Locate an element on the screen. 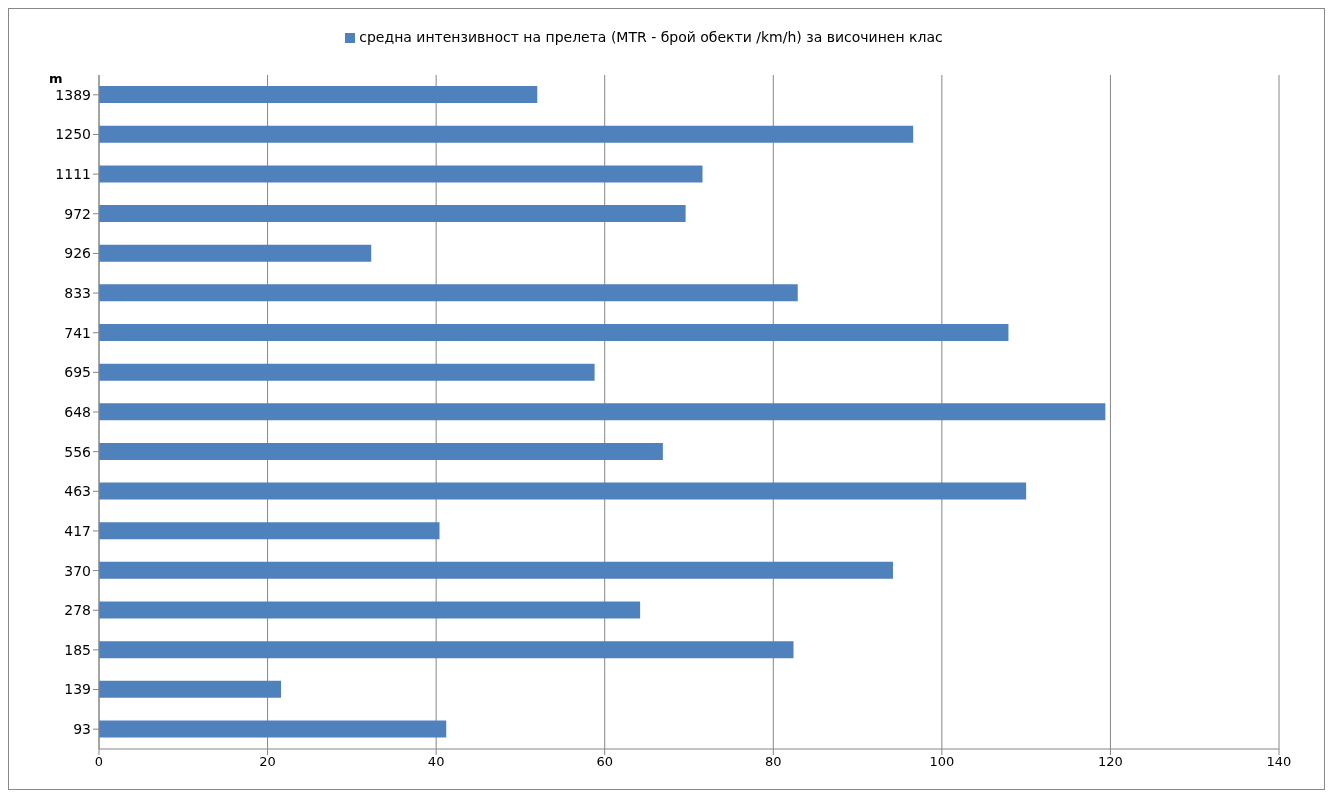 Image resolution: width=1331 pixels, height=796 pixels. x-tick-label: 140 is located at coordinates (1279, 762).